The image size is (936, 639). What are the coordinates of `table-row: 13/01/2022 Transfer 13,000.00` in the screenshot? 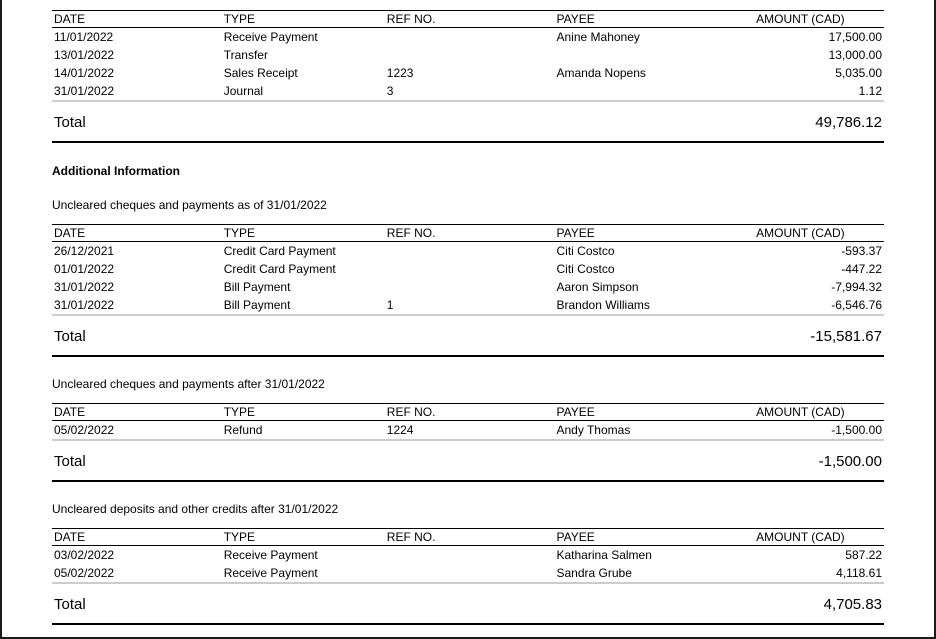 It's located at (468, 55).